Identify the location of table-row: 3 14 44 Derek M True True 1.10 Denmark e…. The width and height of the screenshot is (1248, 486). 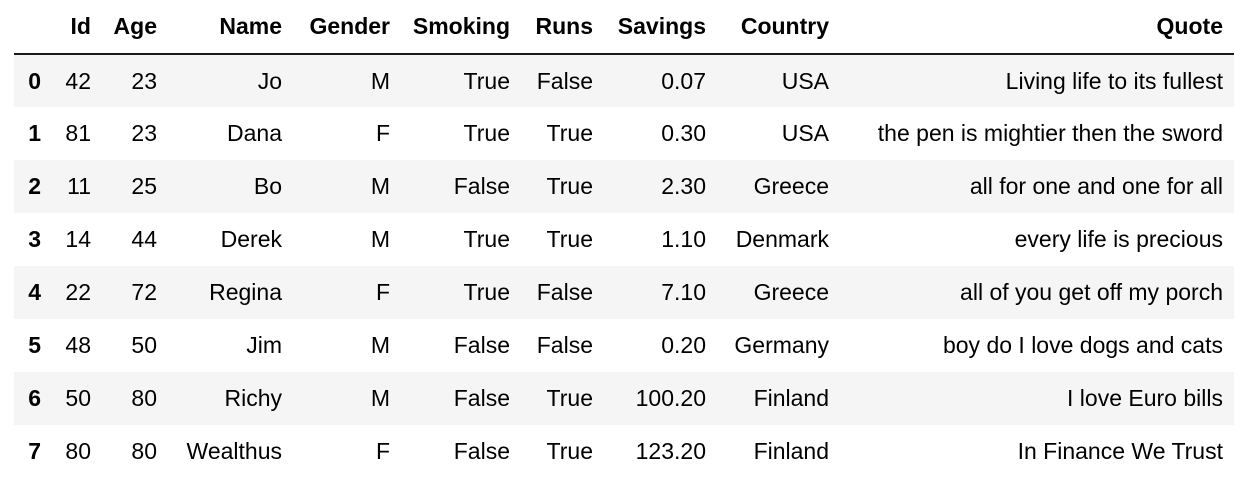
(624, 239).